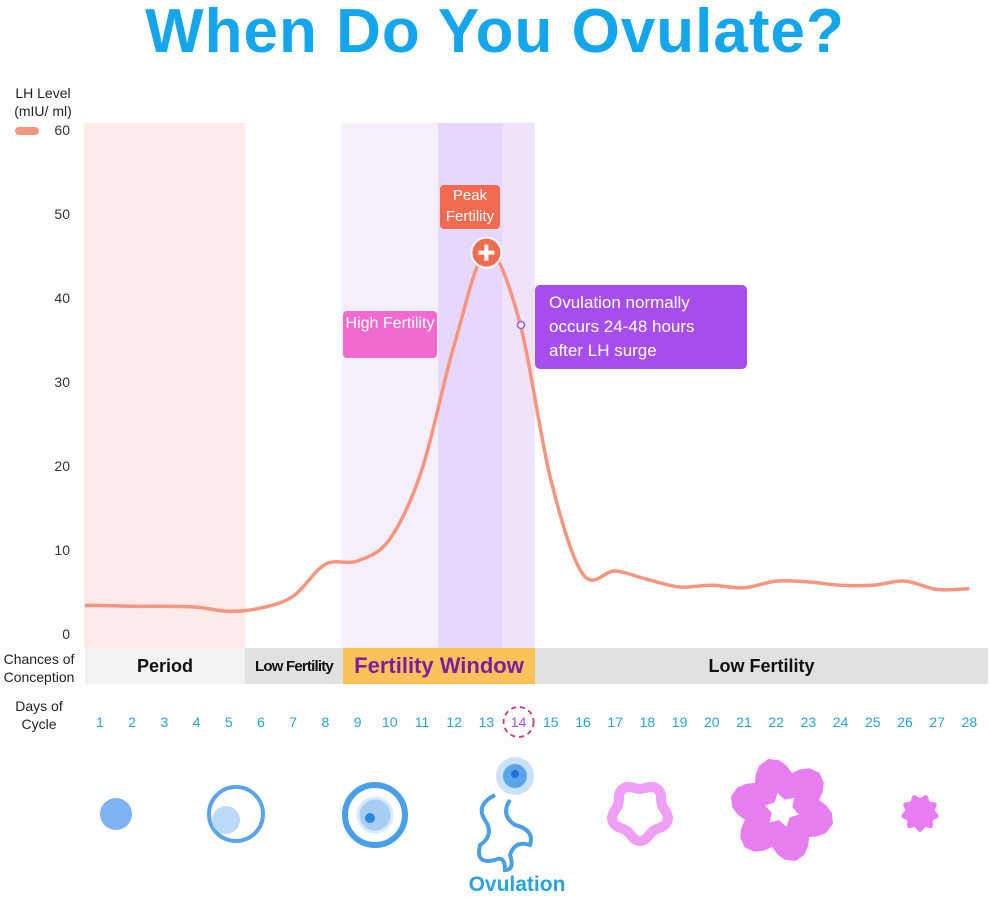  I want to click on day-tick-label: 25, so click(873, 722).